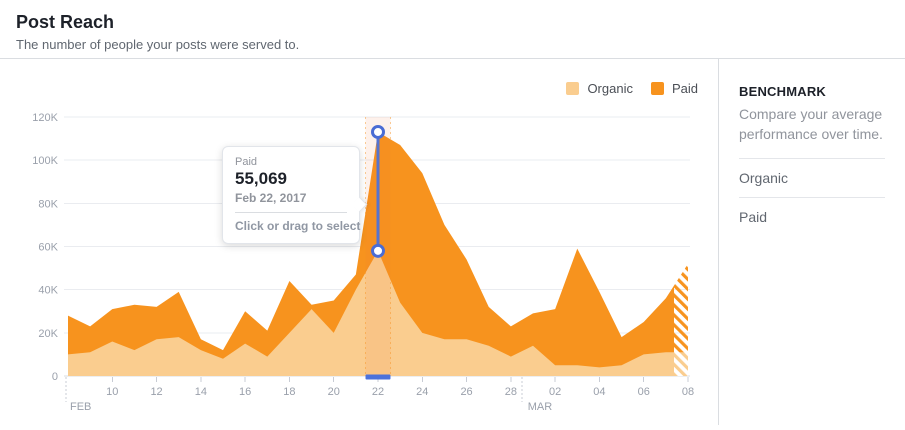  I want to click on paid-area-projected, so click(681, 319).